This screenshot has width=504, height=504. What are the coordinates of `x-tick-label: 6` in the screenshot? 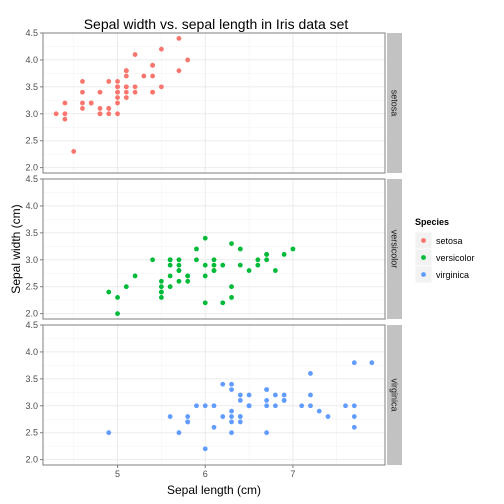 It's located at (205, 474).